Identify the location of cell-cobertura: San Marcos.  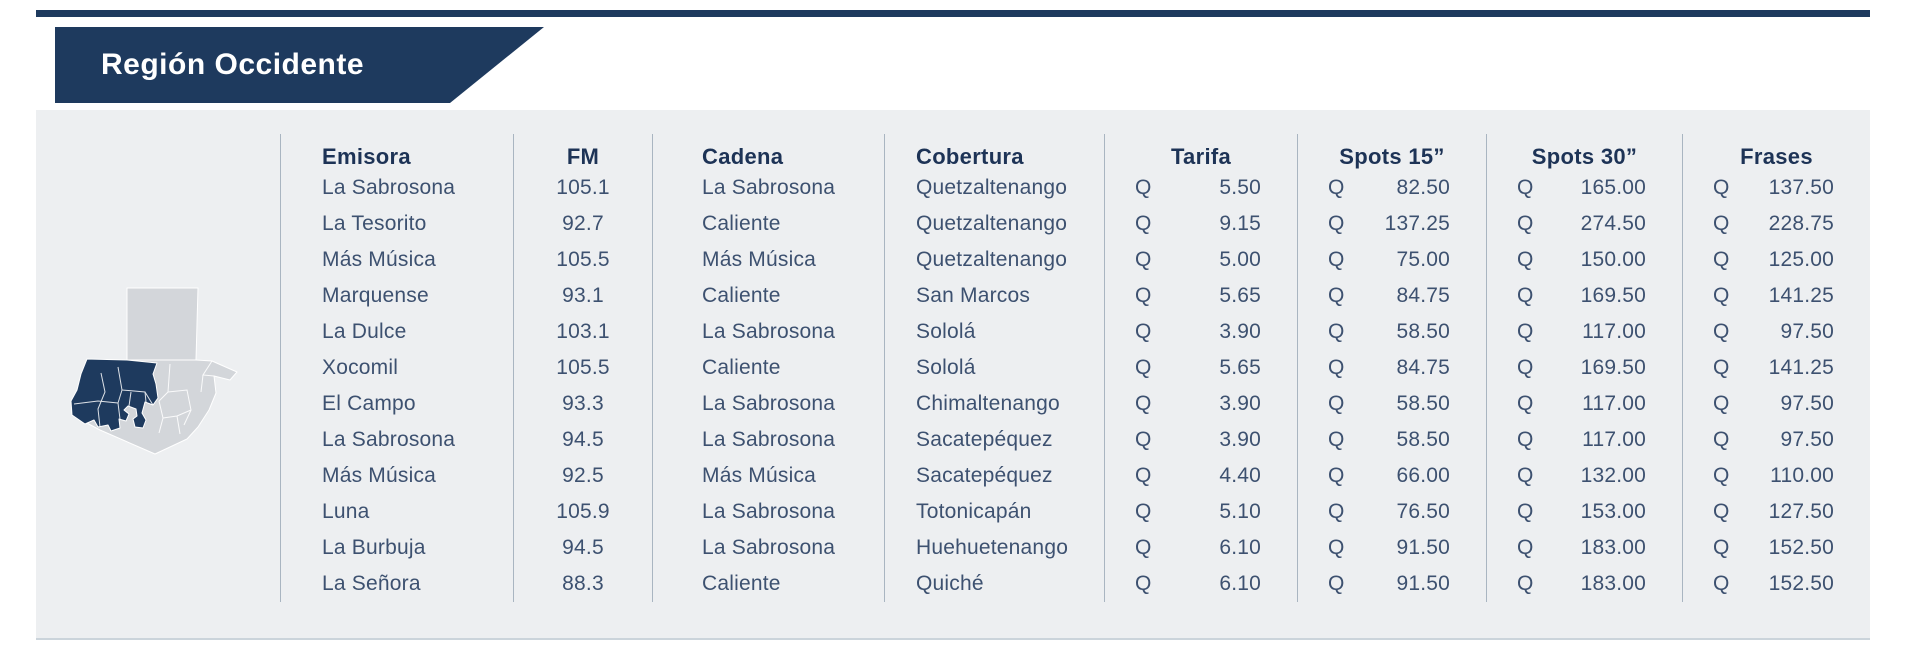
(994, 296).